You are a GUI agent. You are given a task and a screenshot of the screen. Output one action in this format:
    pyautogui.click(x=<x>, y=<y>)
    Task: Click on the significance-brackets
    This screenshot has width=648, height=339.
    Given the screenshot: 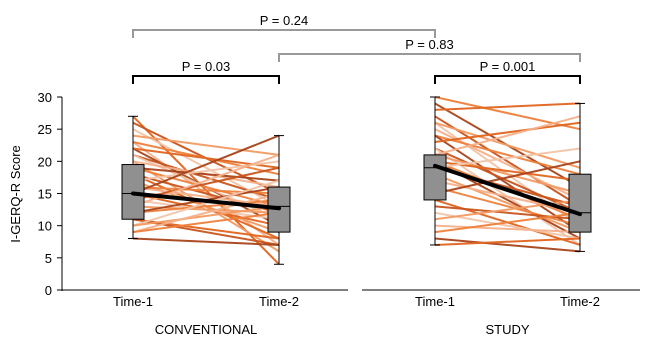 What is the action you would take?
    pyautogui.click(x=356, y=56)
    